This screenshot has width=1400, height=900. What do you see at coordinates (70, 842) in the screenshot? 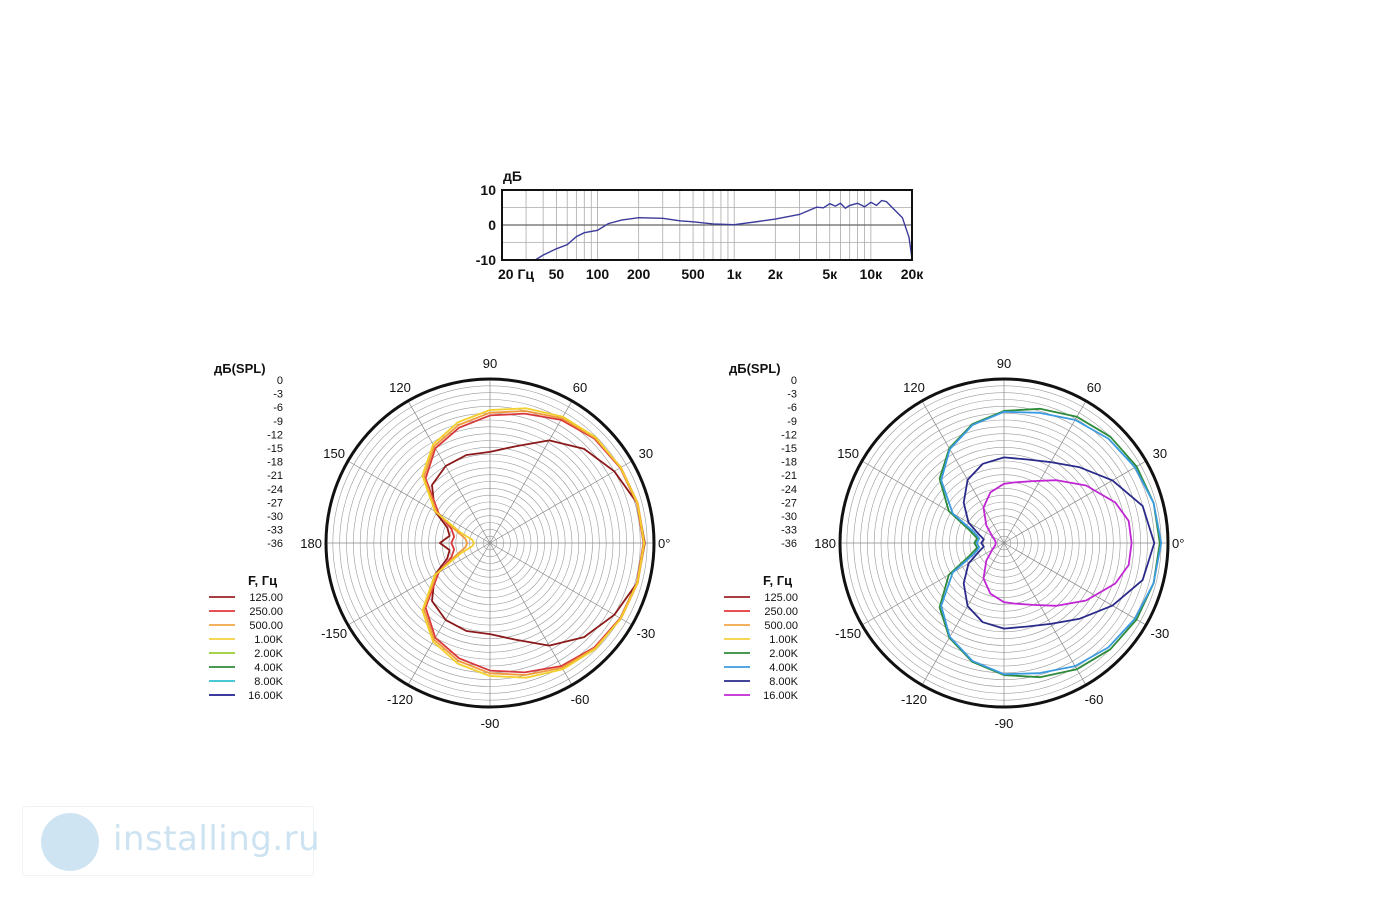
I see `installing-logo-icon` at bounding box center [70, 842].